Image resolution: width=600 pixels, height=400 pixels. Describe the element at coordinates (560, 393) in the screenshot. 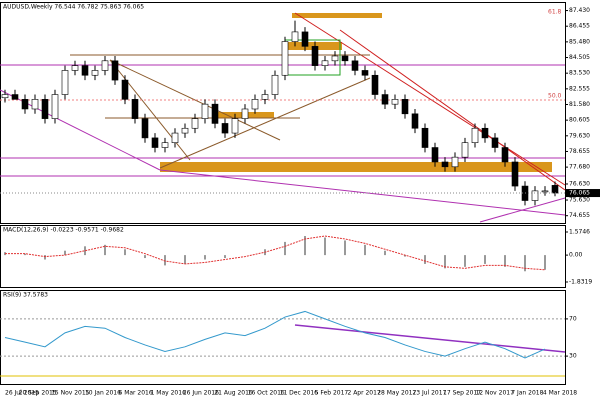

I see `x-tick-label: 4 Mar 2018` at that location.